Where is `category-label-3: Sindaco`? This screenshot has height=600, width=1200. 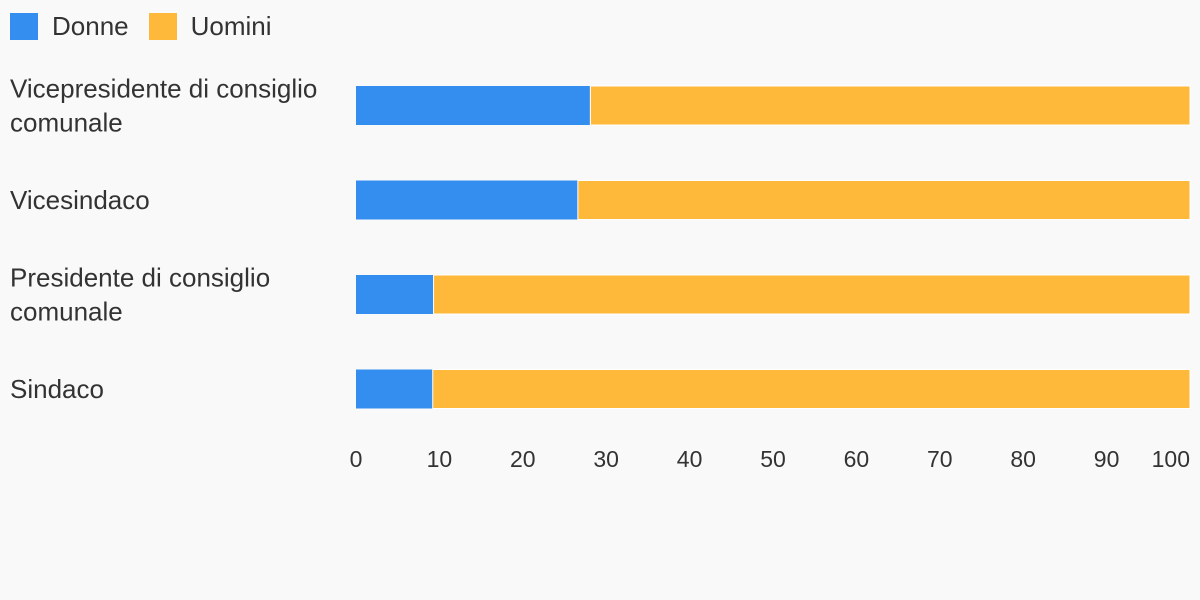
category-label-3: Sindaco is located at coordinates (57, 389).